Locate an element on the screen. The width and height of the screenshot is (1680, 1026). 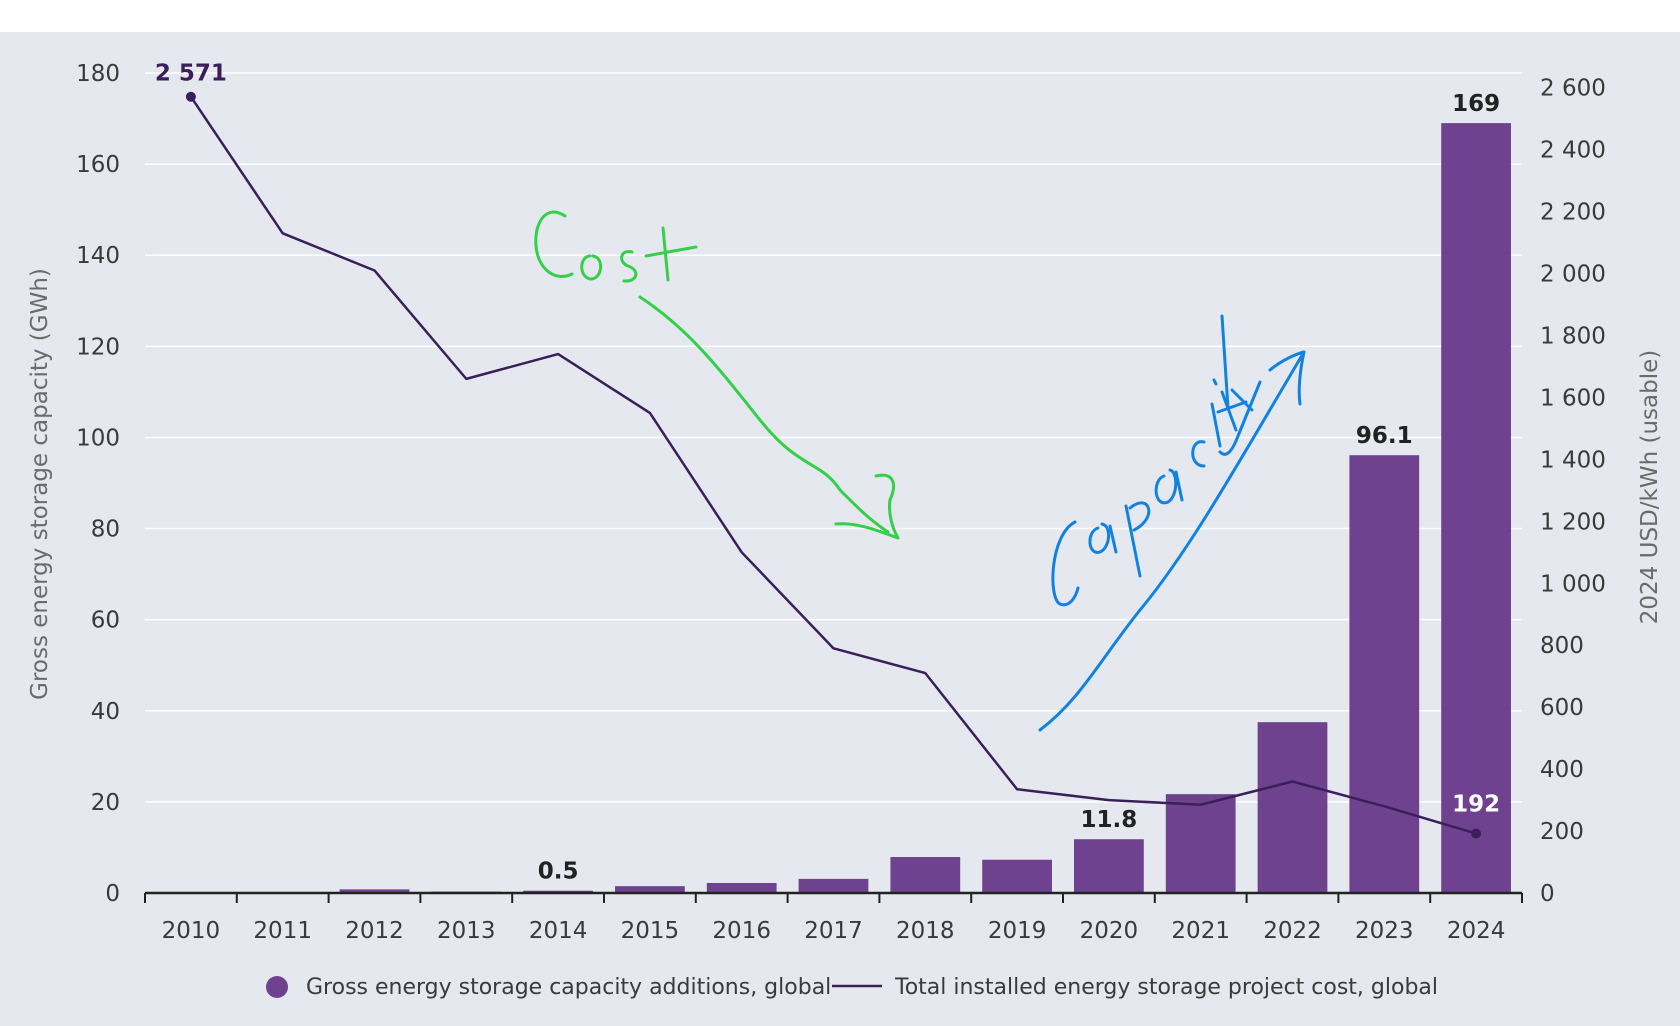
y-left-tick-label: 120 is located at coordinates (98, 347).